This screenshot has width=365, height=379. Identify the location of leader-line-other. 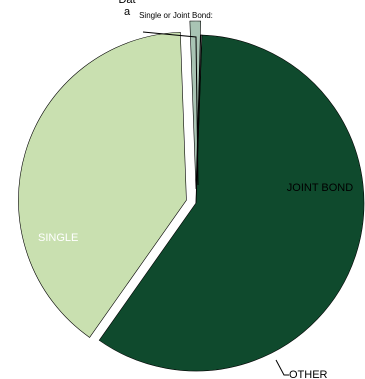
(282, 367).